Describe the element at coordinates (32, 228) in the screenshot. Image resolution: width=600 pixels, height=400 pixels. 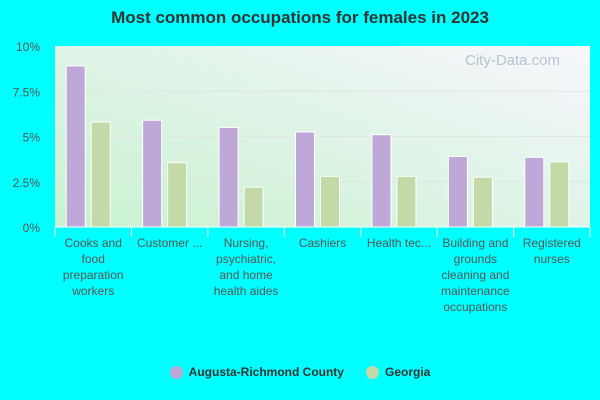
I see `y-tick-label: 0%` at that location.